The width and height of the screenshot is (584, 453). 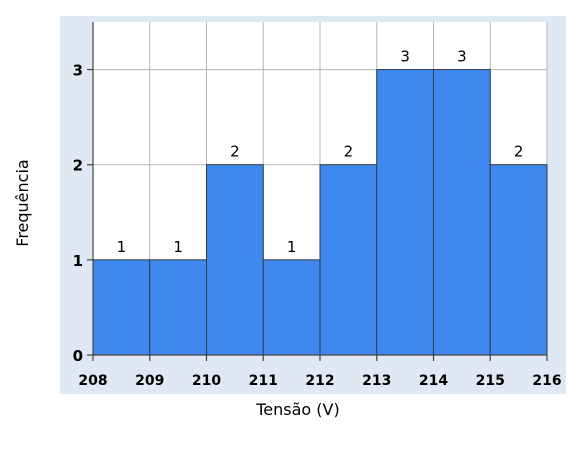 What do you see at coordinates (206, 381) in the screenshot?
I see `x-tick-label: 210` at bounding box center [206, 381].